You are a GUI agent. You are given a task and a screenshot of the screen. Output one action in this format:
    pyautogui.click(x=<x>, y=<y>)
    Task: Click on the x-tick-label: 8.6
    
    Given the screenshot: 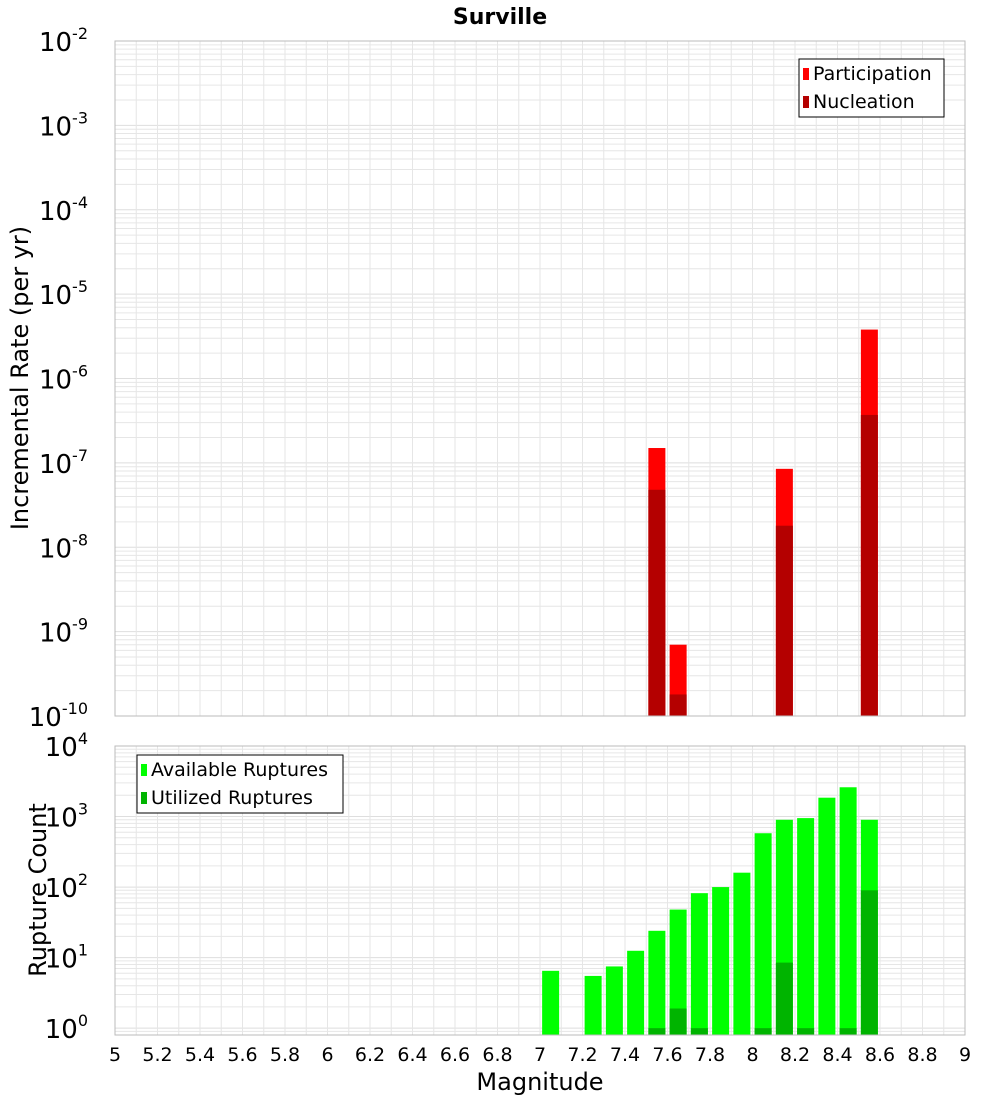 What is the action you would take?
    pyautogui.click(x=880, y=1055)
    